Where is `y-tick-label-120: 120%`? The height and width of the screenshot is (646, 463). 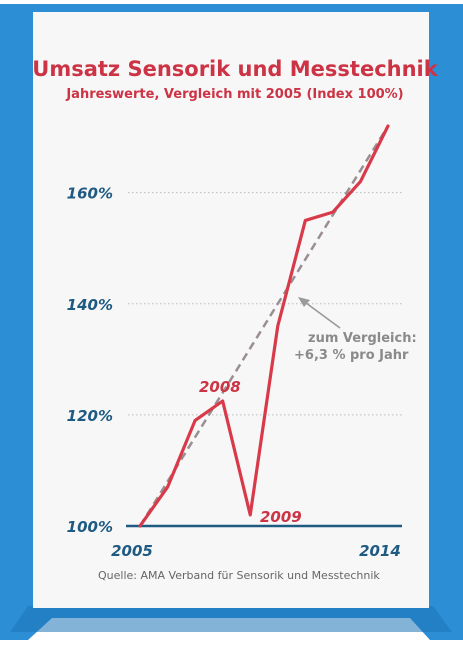 y-tick-label-120: 120% is located at coordinates (90, 416).